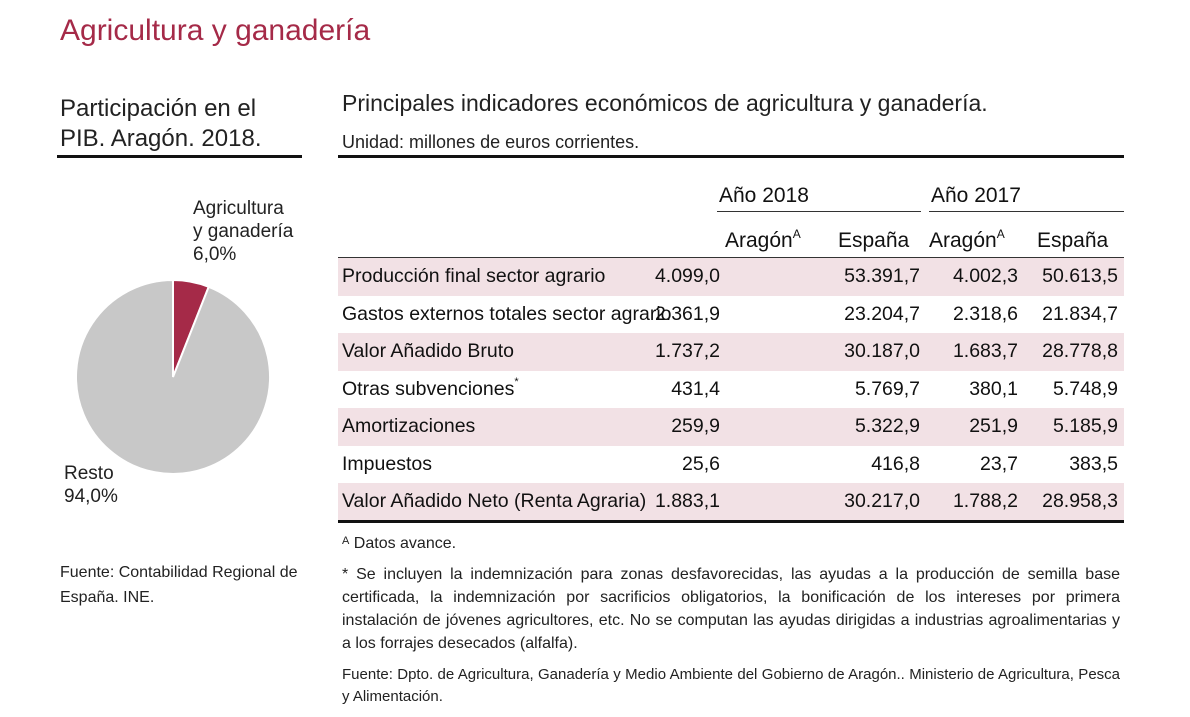 Image resolution: width=1190 pixels, height=717 pixels. I want to click on row-label-text: Valor Añadido Neto (Renta Agraria), so click(494, 501).